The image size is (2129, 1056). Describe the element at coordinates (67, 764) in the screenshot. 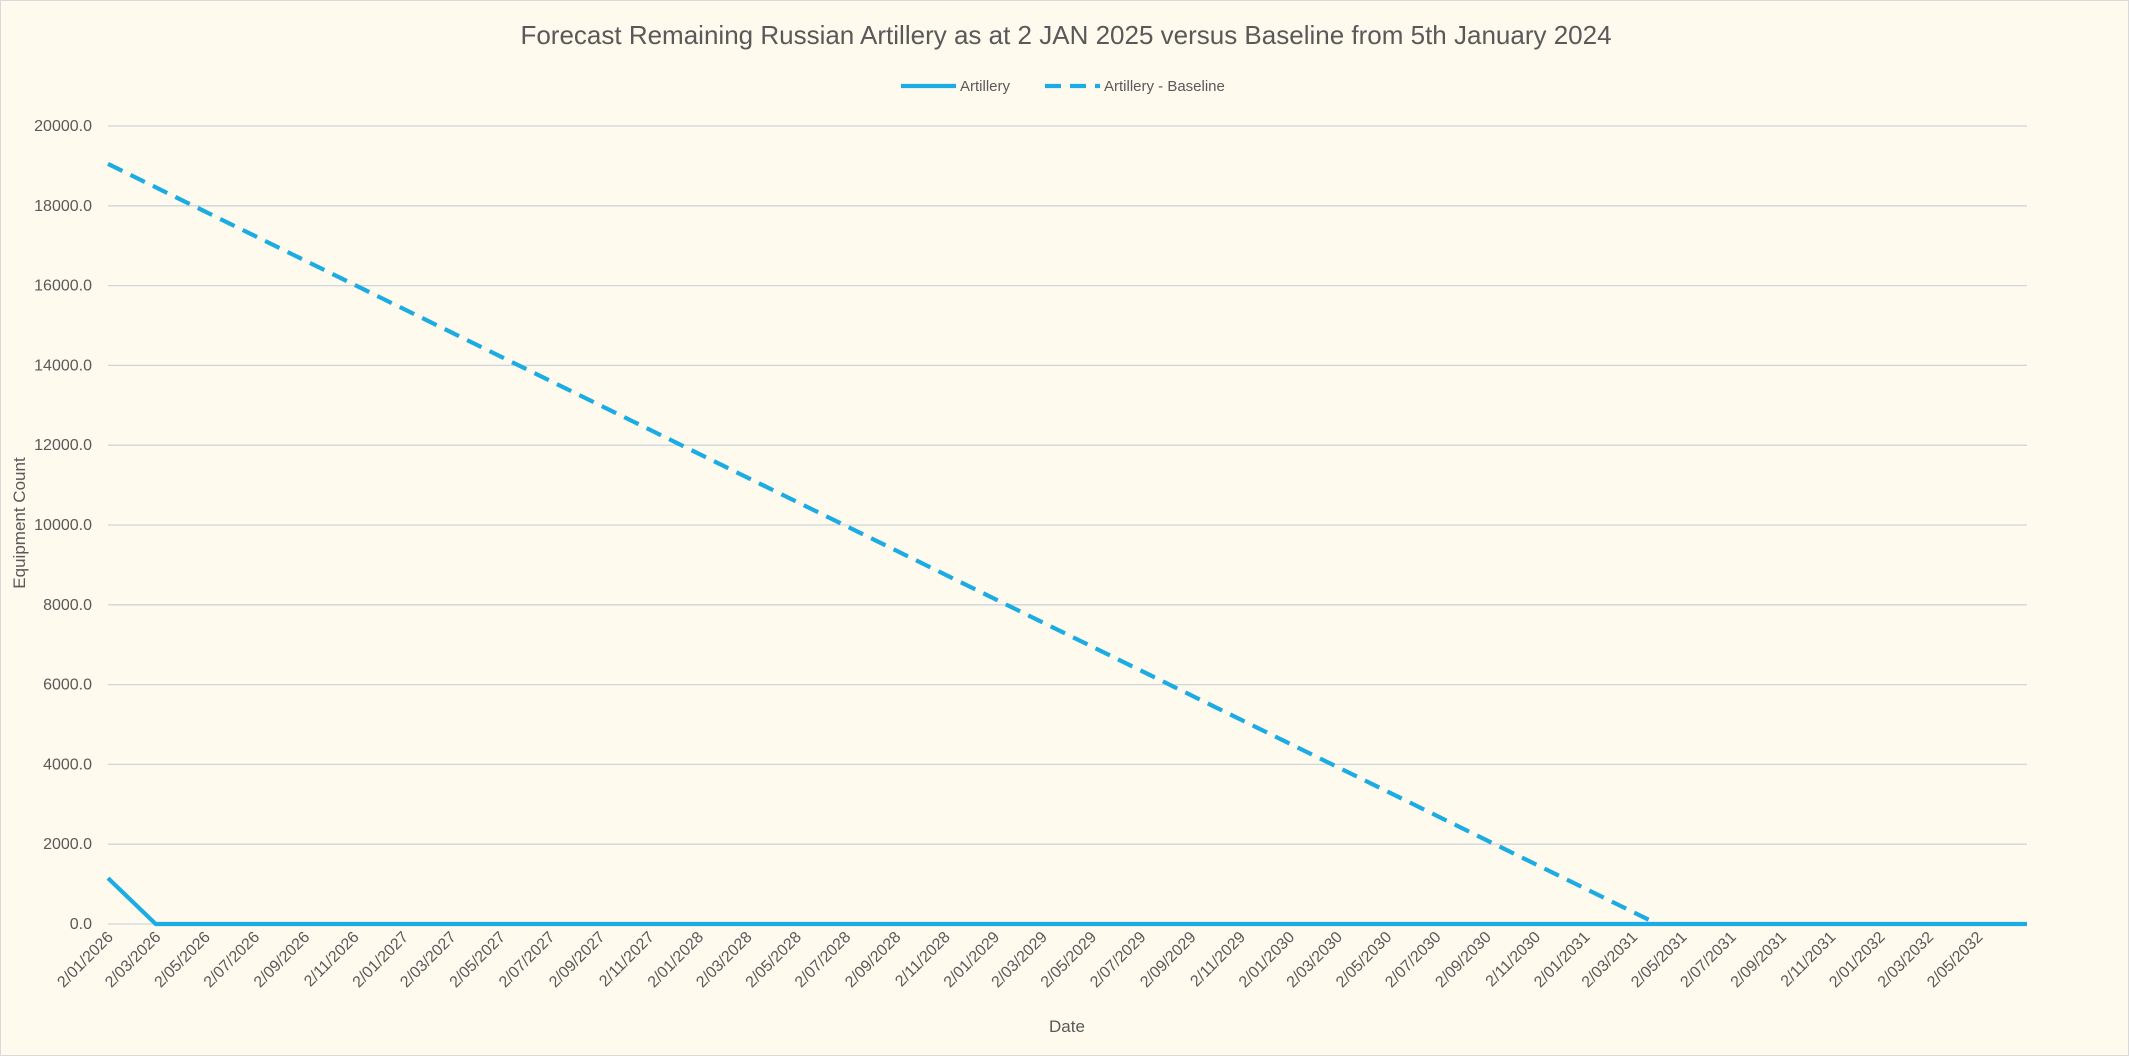

I see `y-tick-label: 4000.0` at that location.